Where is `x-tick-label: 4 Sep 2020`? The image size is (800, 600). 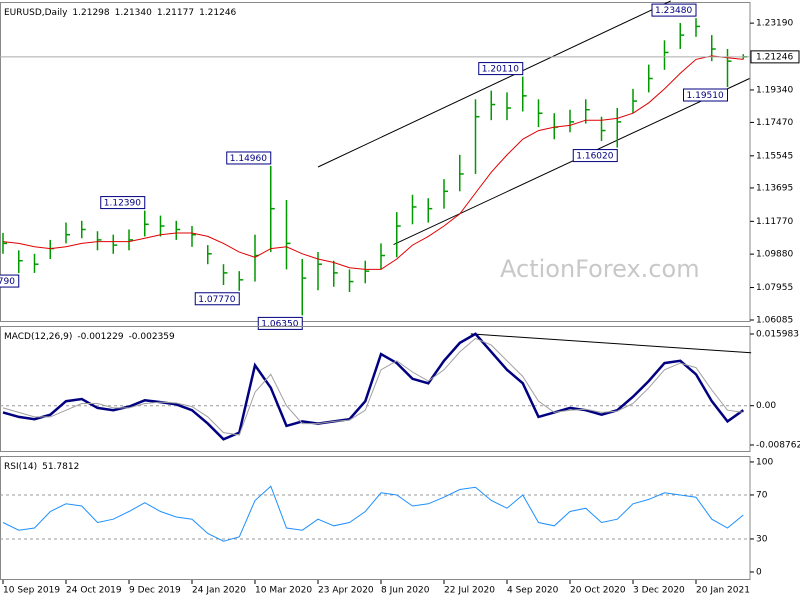 x-tick-label: 4 Sep 2020 is located at coordinates (533, 591).